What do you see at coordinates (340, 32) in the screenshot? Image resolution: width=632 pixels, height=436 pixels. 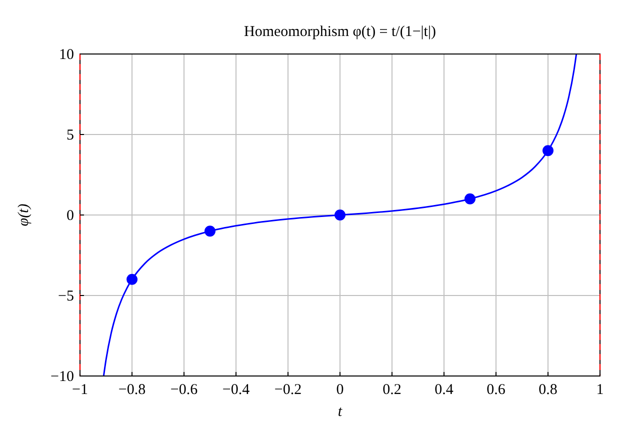 I see `chart-title: Homeomorphism φ(t) = t/(1−|t|)` at bounding box center [340, 32].